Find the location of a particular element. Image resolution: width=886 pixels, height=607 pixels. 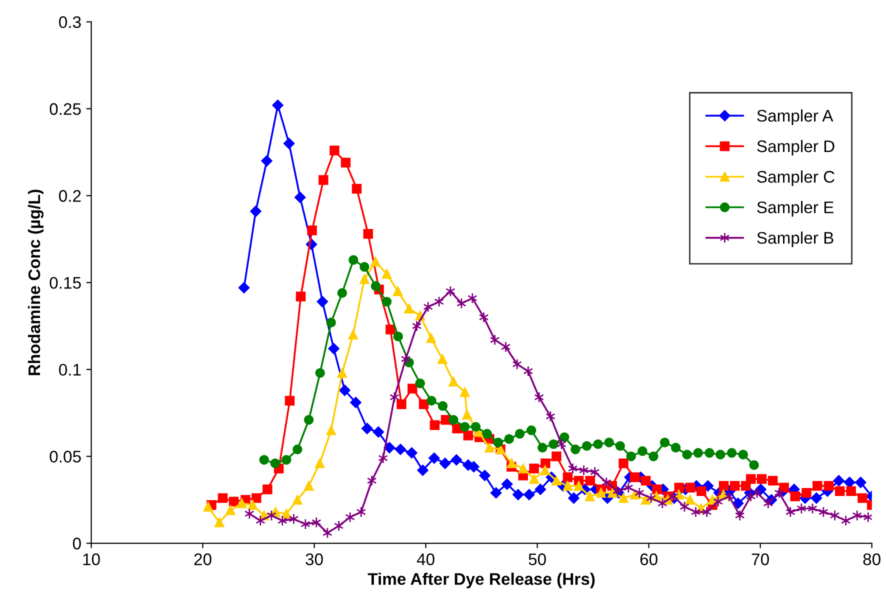

y-tick-label: 0.05 is located at coordinates (65, 456).